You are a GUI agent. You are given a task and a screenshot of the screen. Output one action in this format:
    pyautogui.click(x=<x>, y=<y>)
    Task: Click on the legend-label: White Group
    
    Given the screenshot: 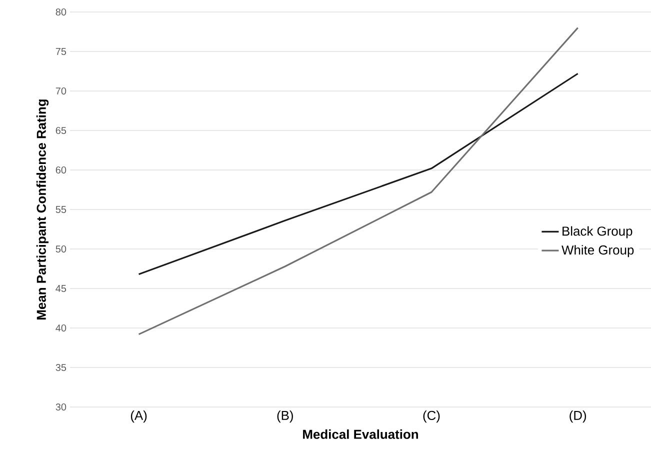 What is the action you would take?
    pyautogui.click(x=598, y=251)
    